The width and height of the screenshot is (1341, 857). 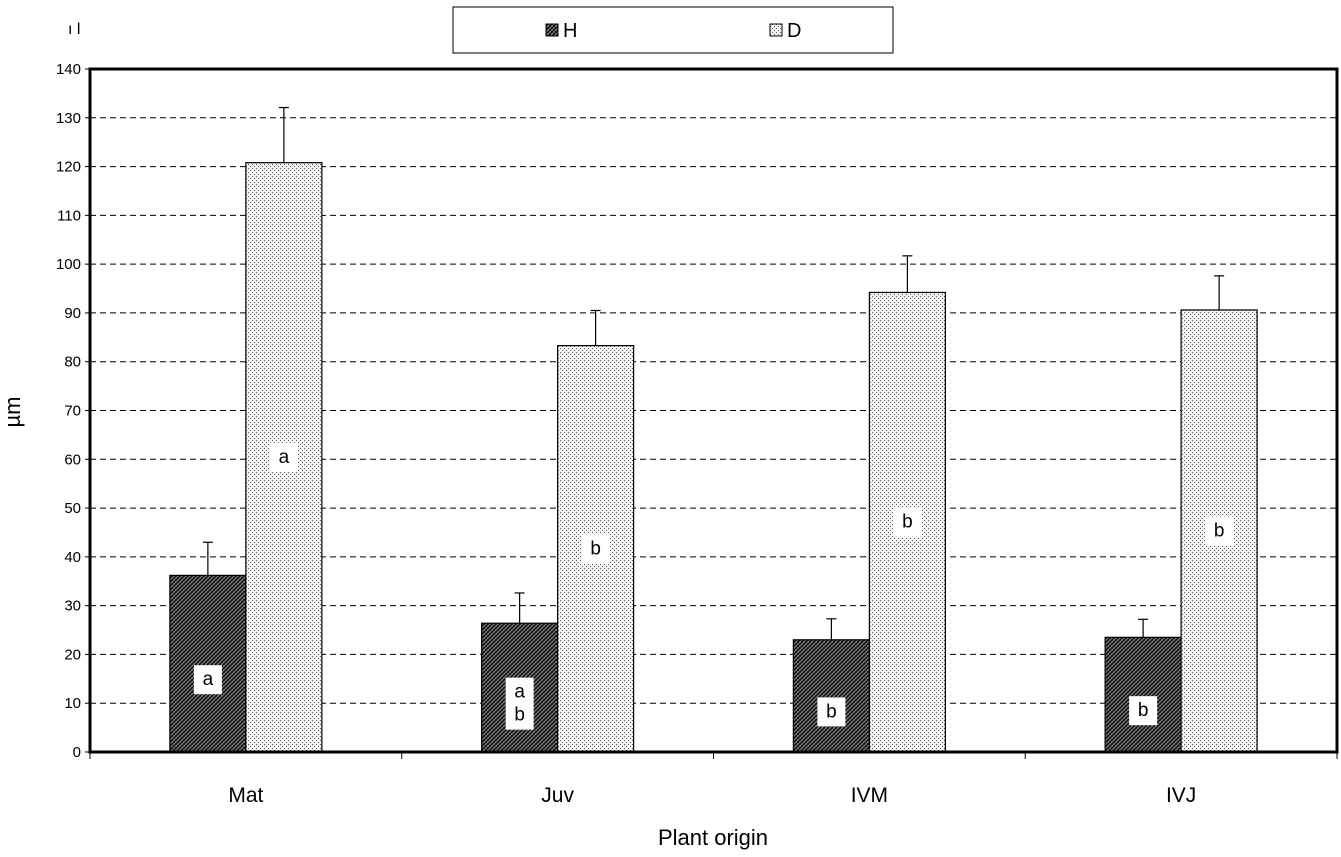 What do you see at coordinates (72, 508) in the screenshot?
I see `y-tick-label: 50` at bounding box center [72, 508].